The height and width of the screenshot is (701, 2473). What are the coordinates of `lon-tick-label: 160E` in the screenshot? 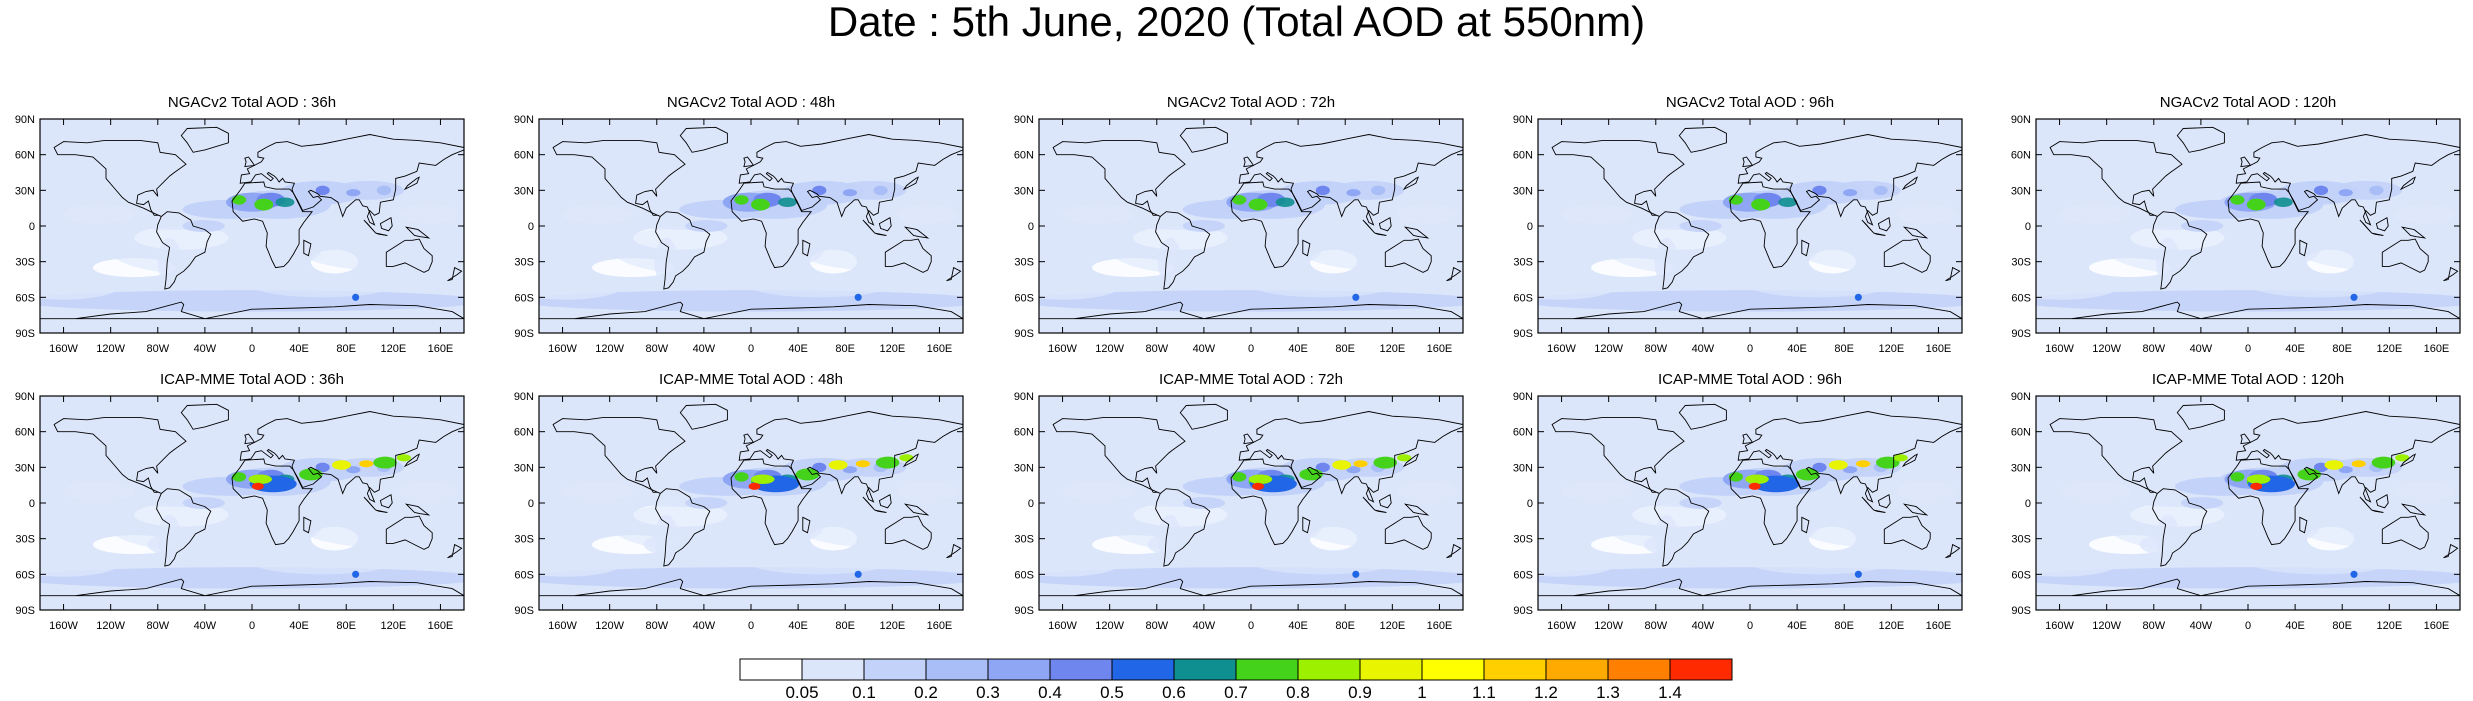 It's located at (441, 626).